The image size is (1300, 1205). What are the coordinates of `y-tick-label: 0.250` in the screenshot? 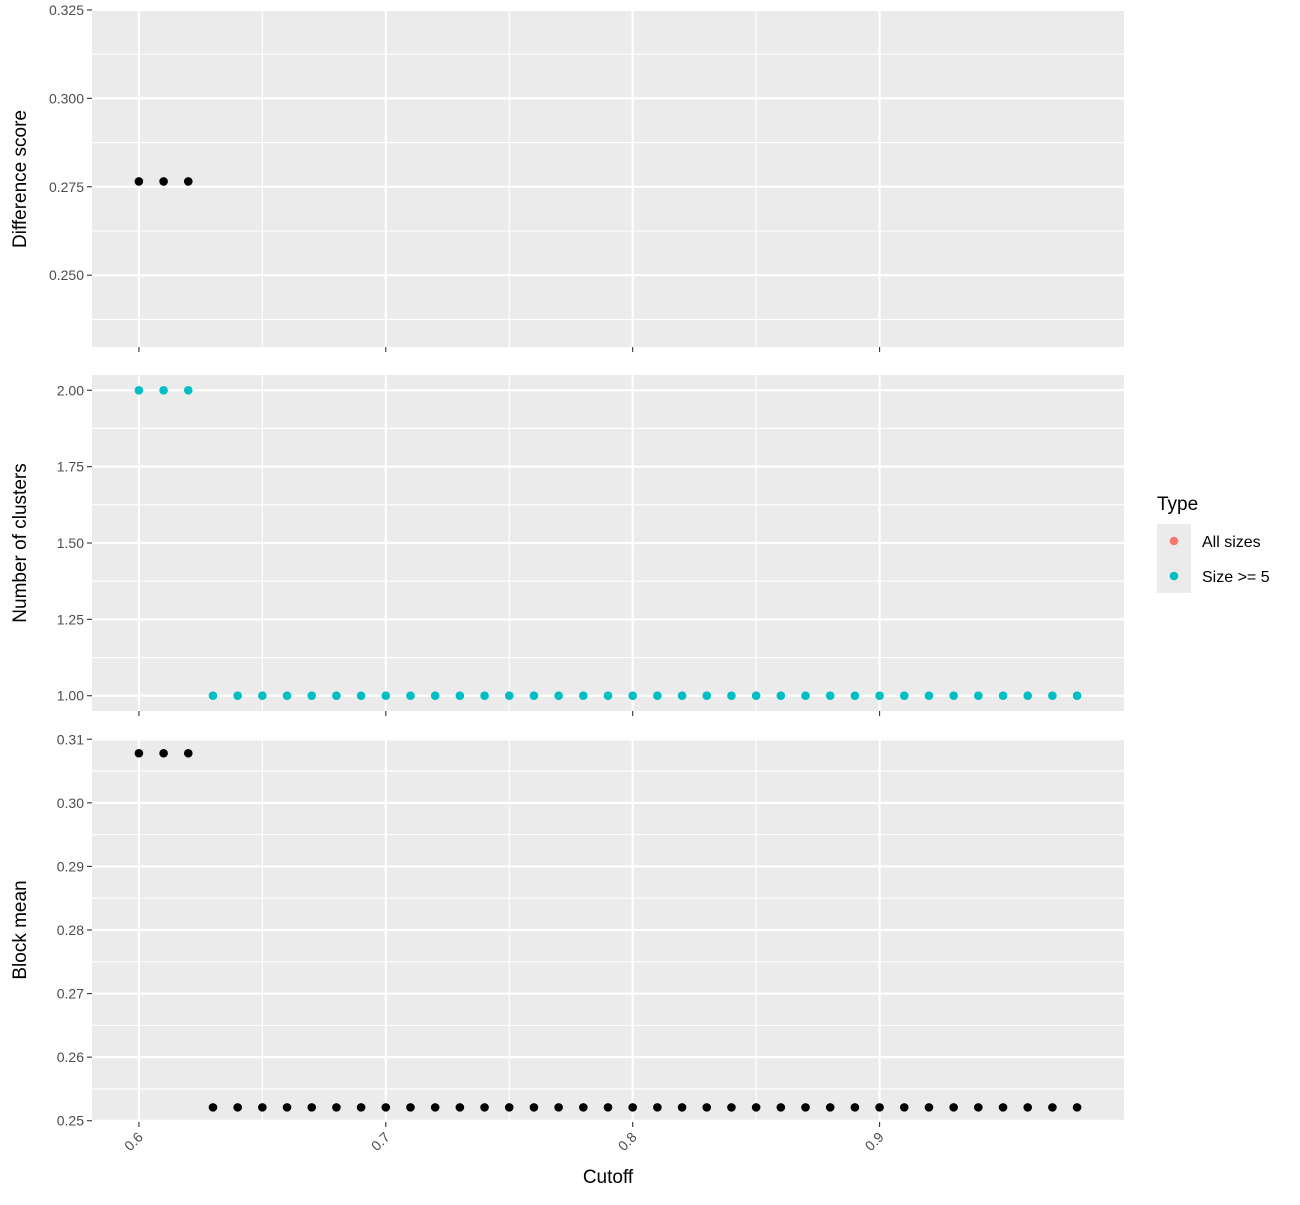 It's located at (66, 275).